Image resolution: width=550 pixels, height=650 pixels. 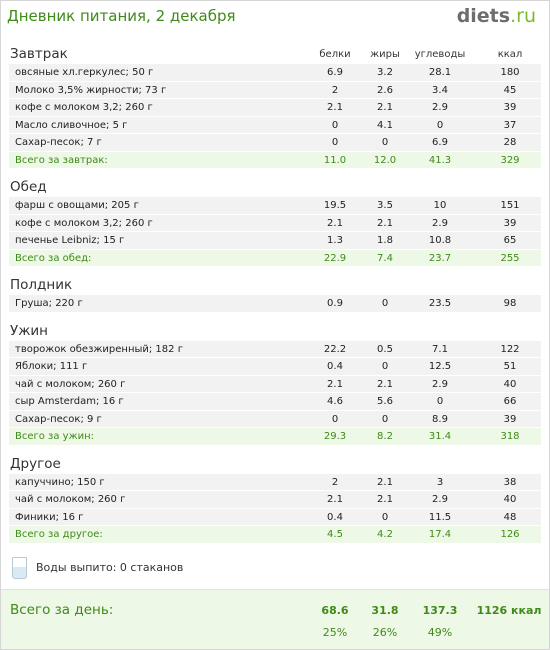 I want to click on food-row: чай с молоком; 260 г 2.1 2.1 2.9 40, so click(x=275, y=500).